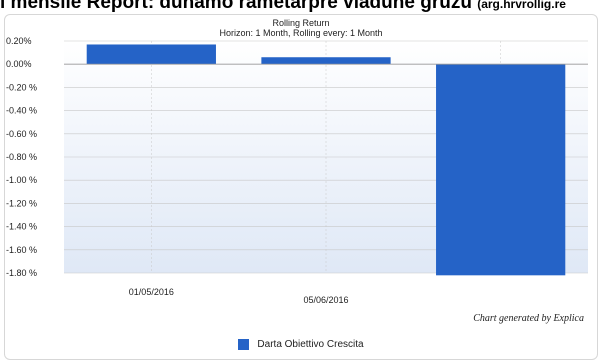  What do you see at coordinates (21, 134) in the screenshot?
I see `y-tick-label: -0.60 %` at bounding box center [21, 134].